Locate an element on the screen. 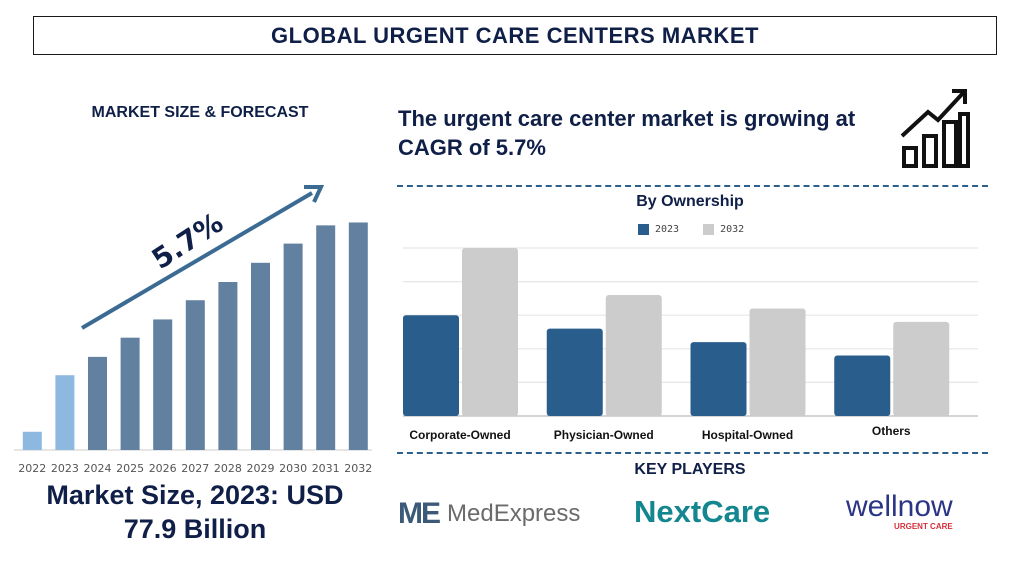  market-size-value: 77.9 Billion is located at coordinates (195, 529).